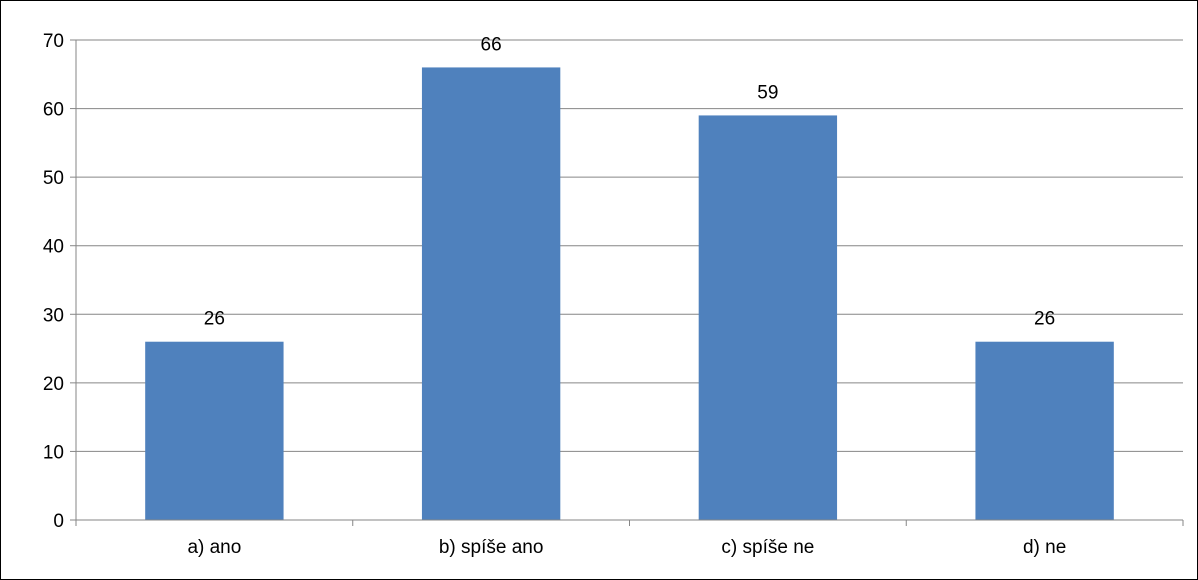  What do you see at coordinates (491, 44) in the screenshot?
I see `data-label: 66` at bounding box center [491, 44].